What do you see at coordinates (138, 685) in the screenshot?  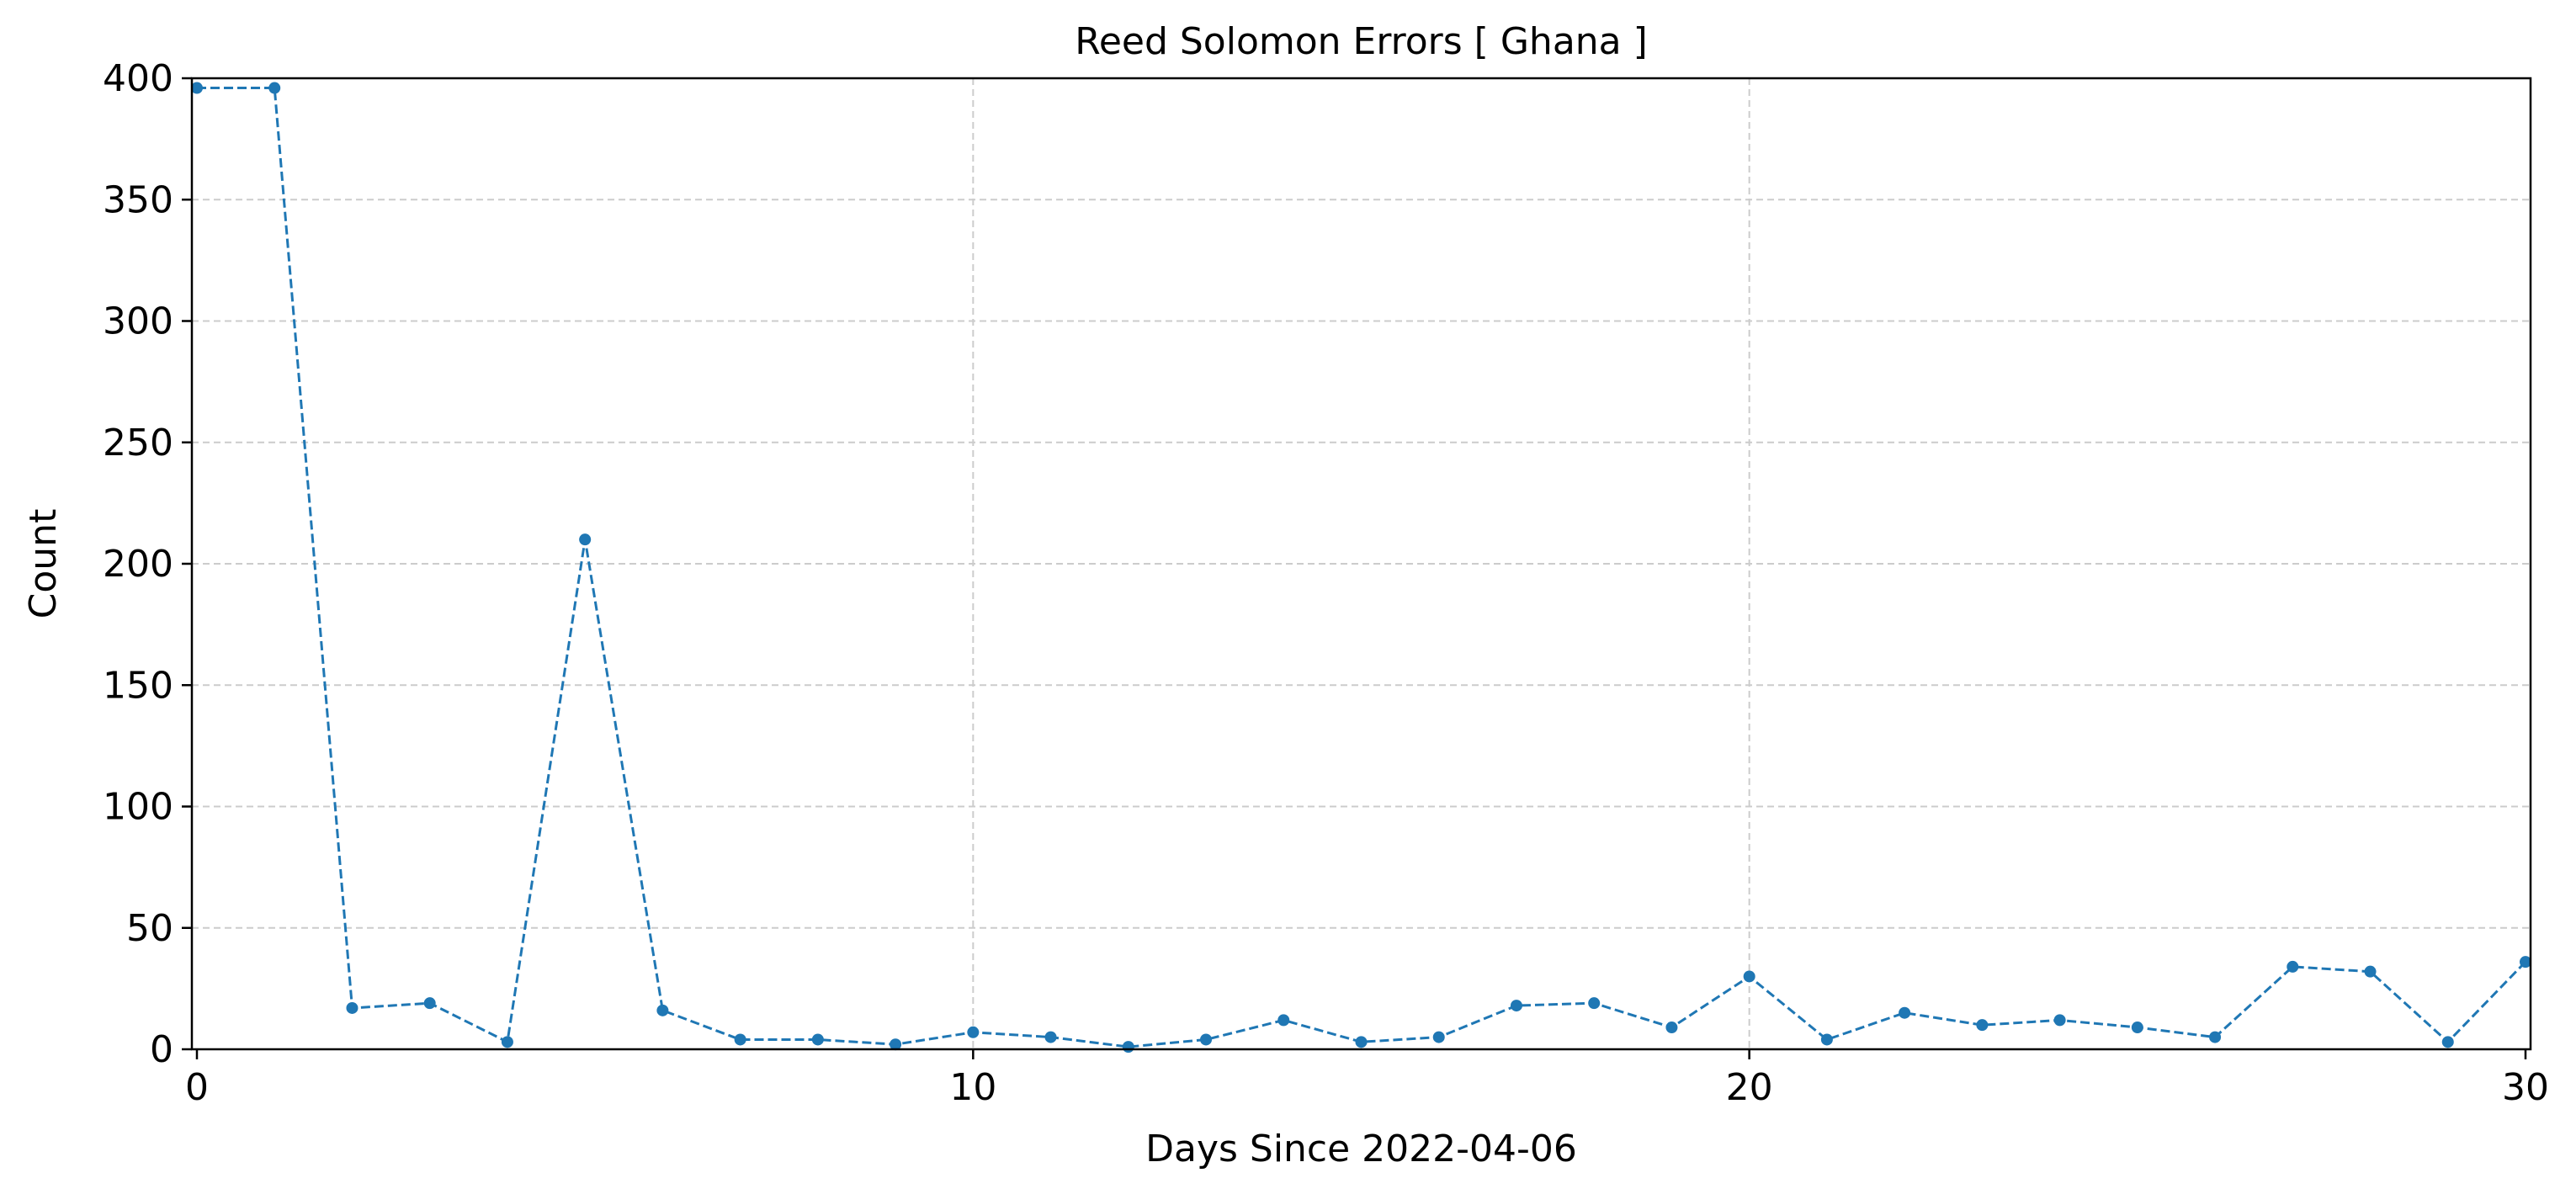 I see `y-tick-label: 150` at bounding box center [138, 685].